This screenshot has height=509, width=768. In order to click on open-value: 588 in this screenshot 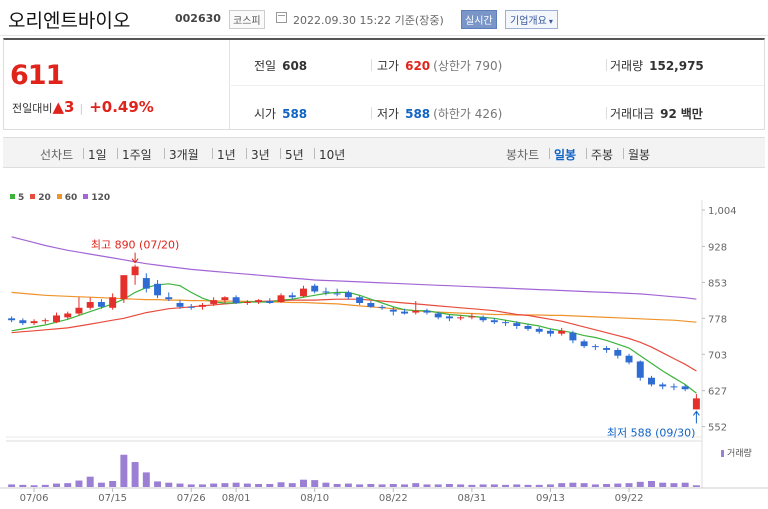, I will do `click(295, 114)`.